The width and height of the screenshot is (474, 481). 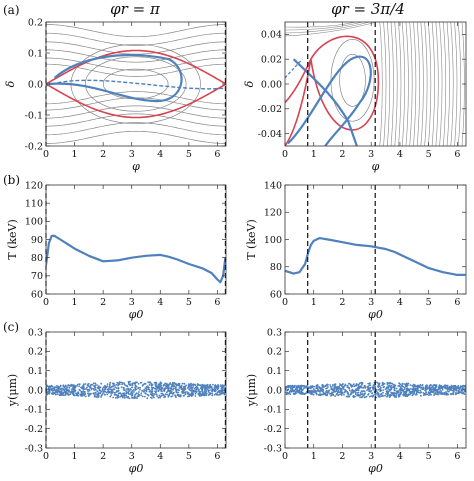 What do you see at coordinates (429, 456) in the screenshot?
I see `x-tick-label: 5` at bounding box center [429, 456].